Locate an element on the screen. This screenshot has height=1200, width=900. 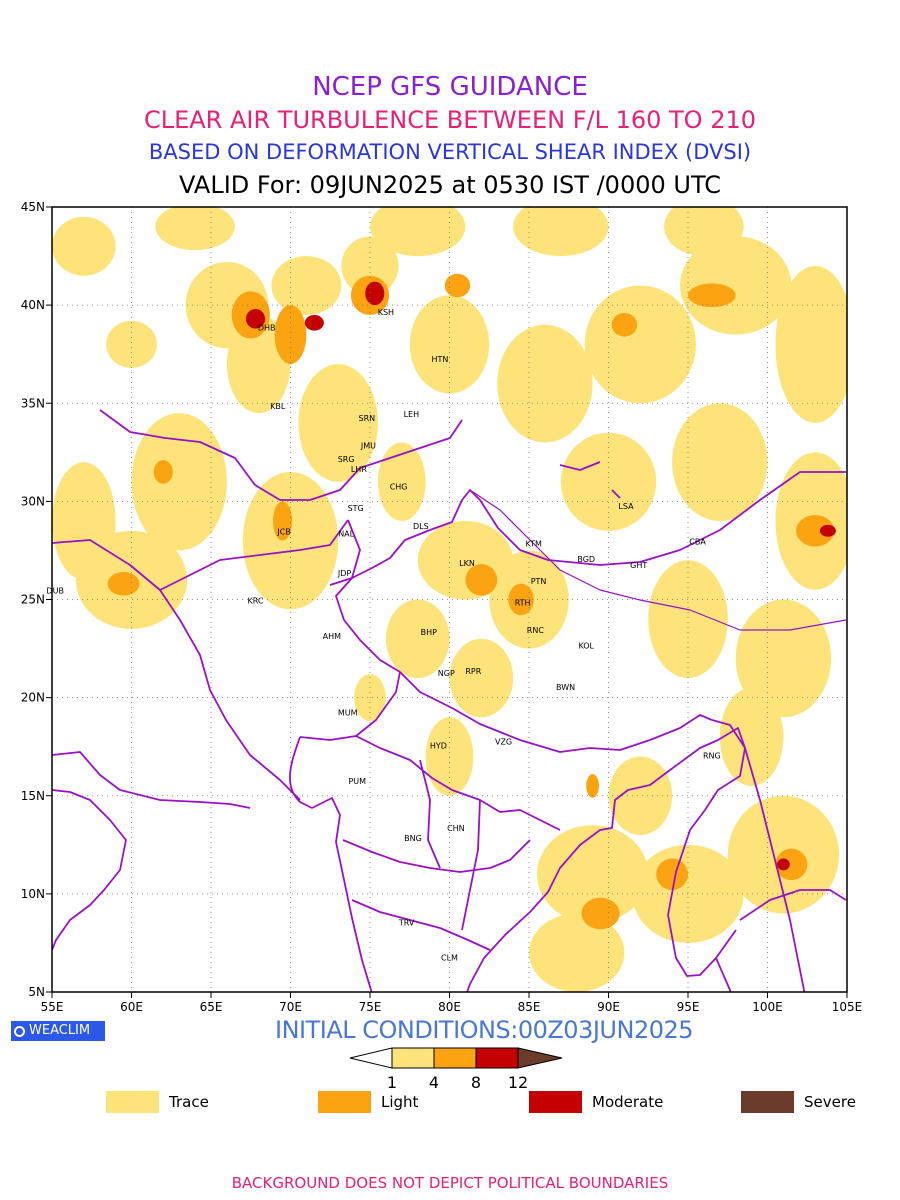
lat-tick-label: 45N is located at coordinates (33, 207).